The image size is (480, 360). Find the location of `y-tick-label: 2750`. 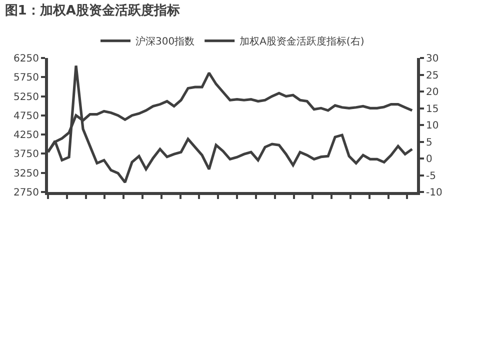

y-tick-label: 2750 is located at coordinates (26, 193).